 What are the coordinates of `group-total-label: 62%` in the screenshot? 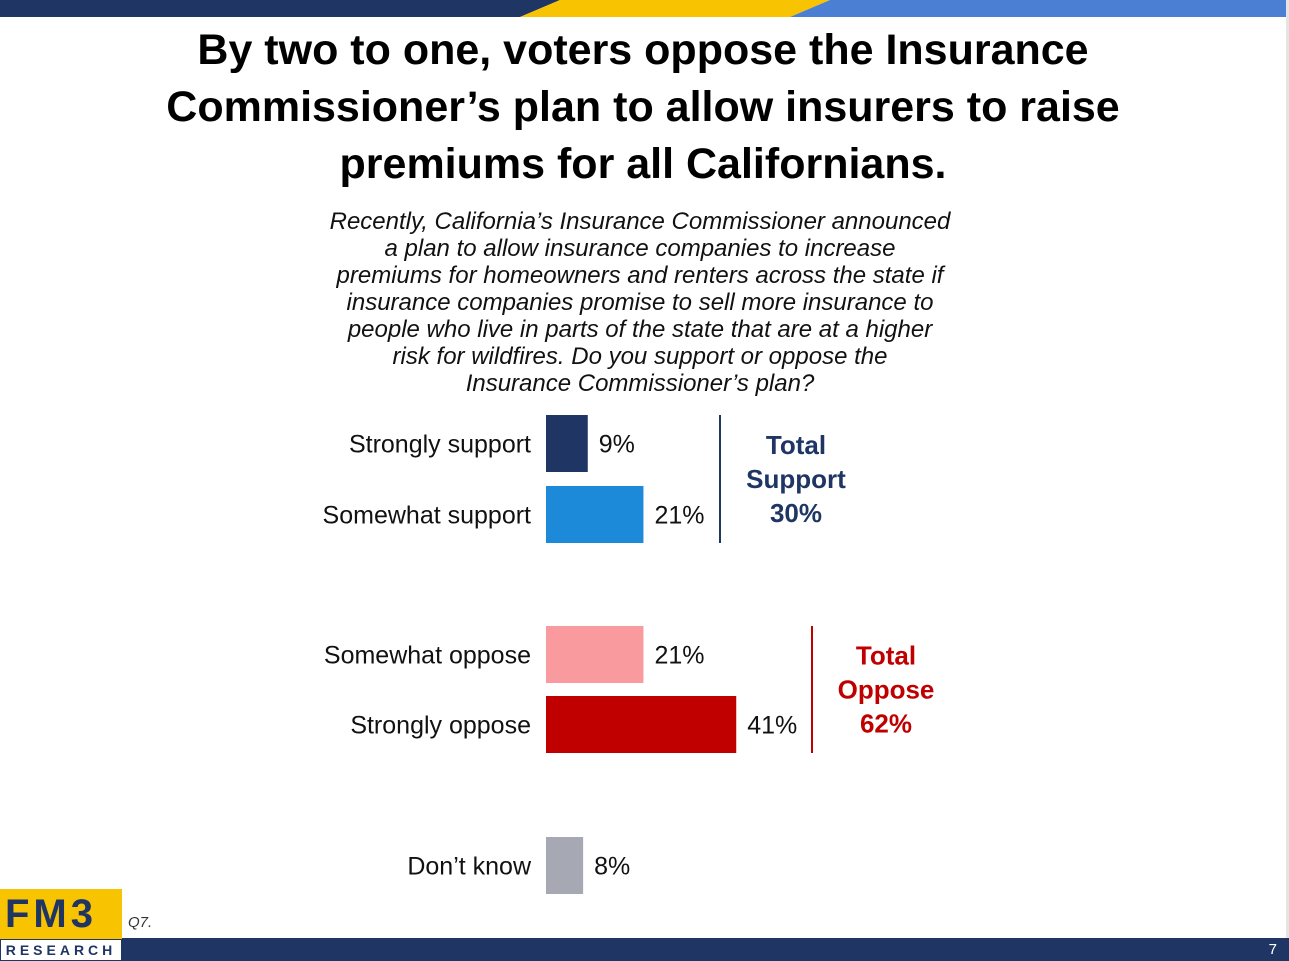 It's located at (886, 724).